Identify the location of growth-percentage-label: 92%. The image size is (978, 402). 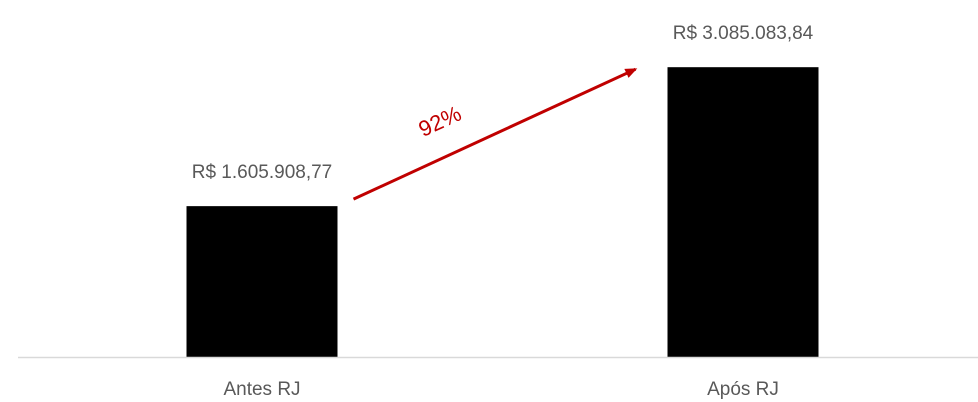
(440, 121).